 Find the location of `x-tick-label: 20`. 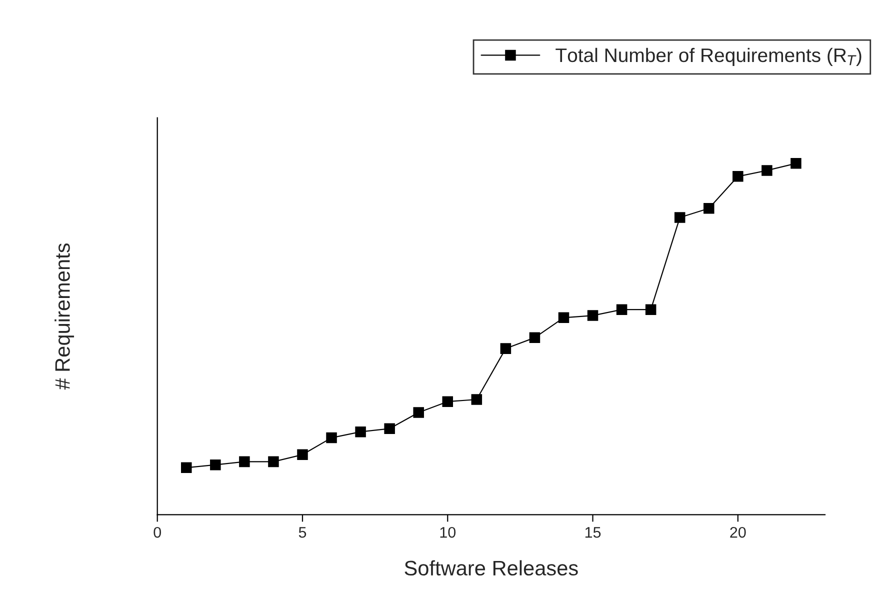

x-tick-label: 20 is located at coordinates (738, 532).